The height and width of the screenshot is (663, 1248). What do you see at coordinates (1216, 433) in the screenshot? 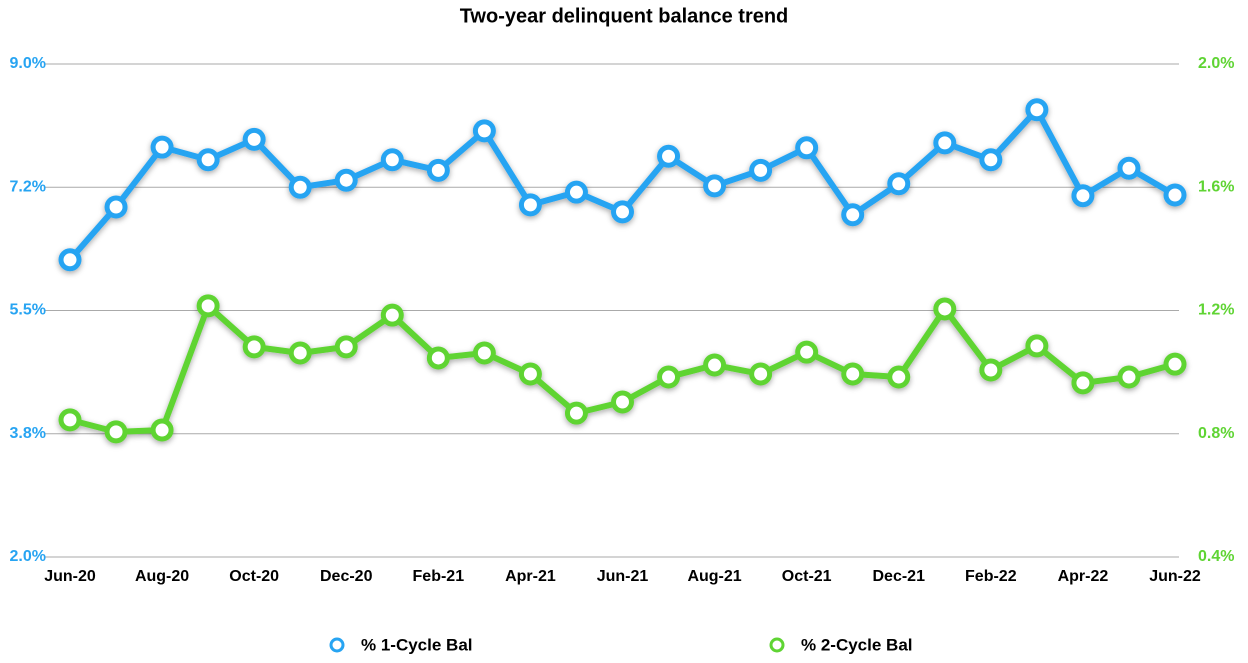
I see `y2-tick-label: 0.8%` at bounding box center [1216, 433].